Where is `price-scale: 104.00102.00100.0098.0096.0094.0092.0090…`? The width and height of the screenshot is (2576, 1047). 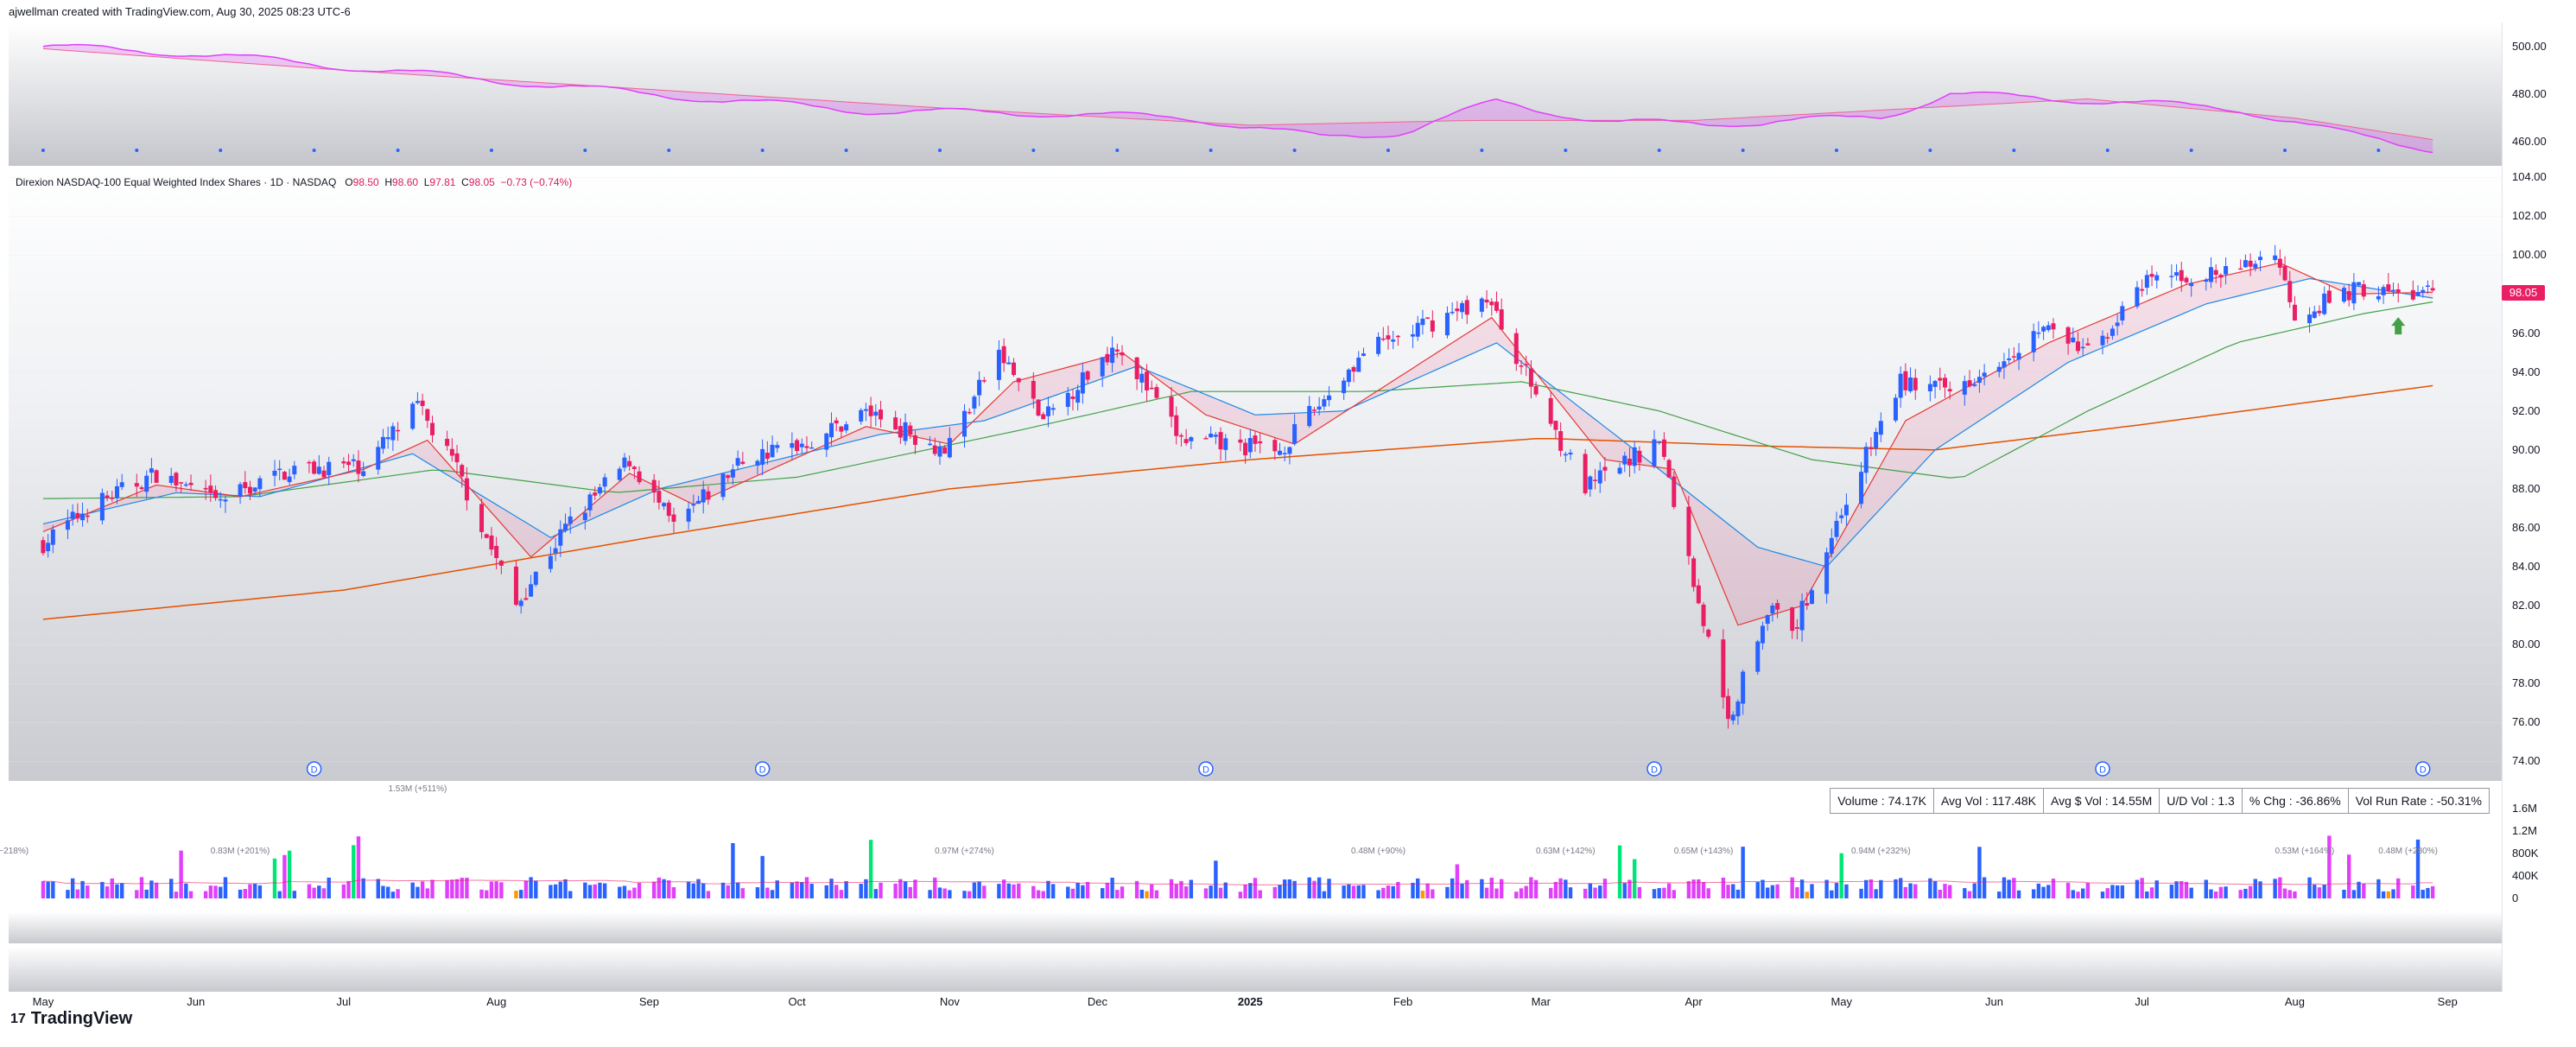
price-scale: 104.00102.00100.0098.0096.0094.0092.0090… is located at coordinates (2539, 474).